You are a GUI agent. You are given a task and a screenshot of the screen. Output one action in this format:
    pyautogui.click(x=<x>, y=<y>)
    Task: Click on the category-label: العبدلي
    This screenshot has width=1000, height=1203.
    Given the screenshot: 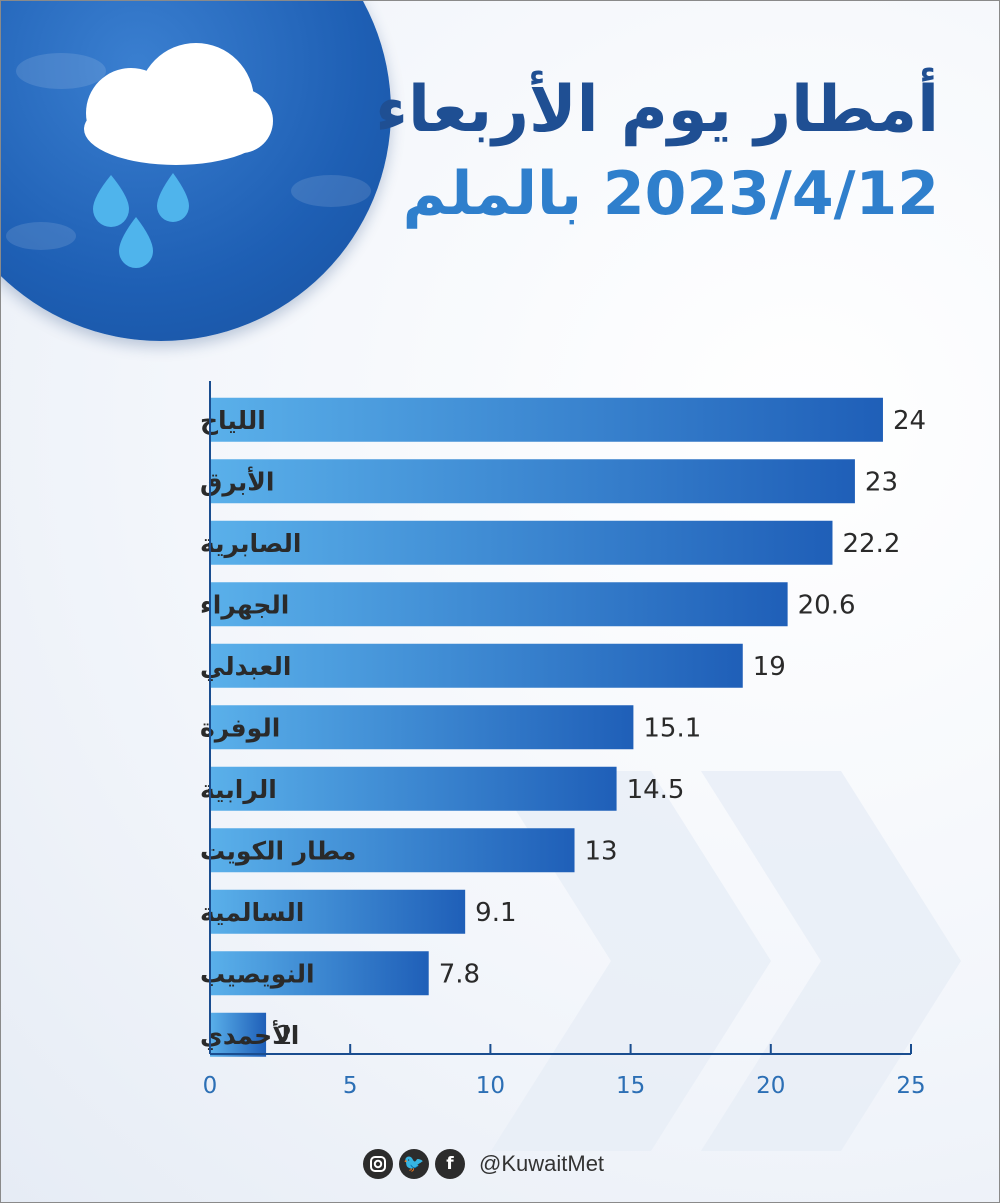 What is the action you would take?
    pyautogui.click(x=245, y=666)
    